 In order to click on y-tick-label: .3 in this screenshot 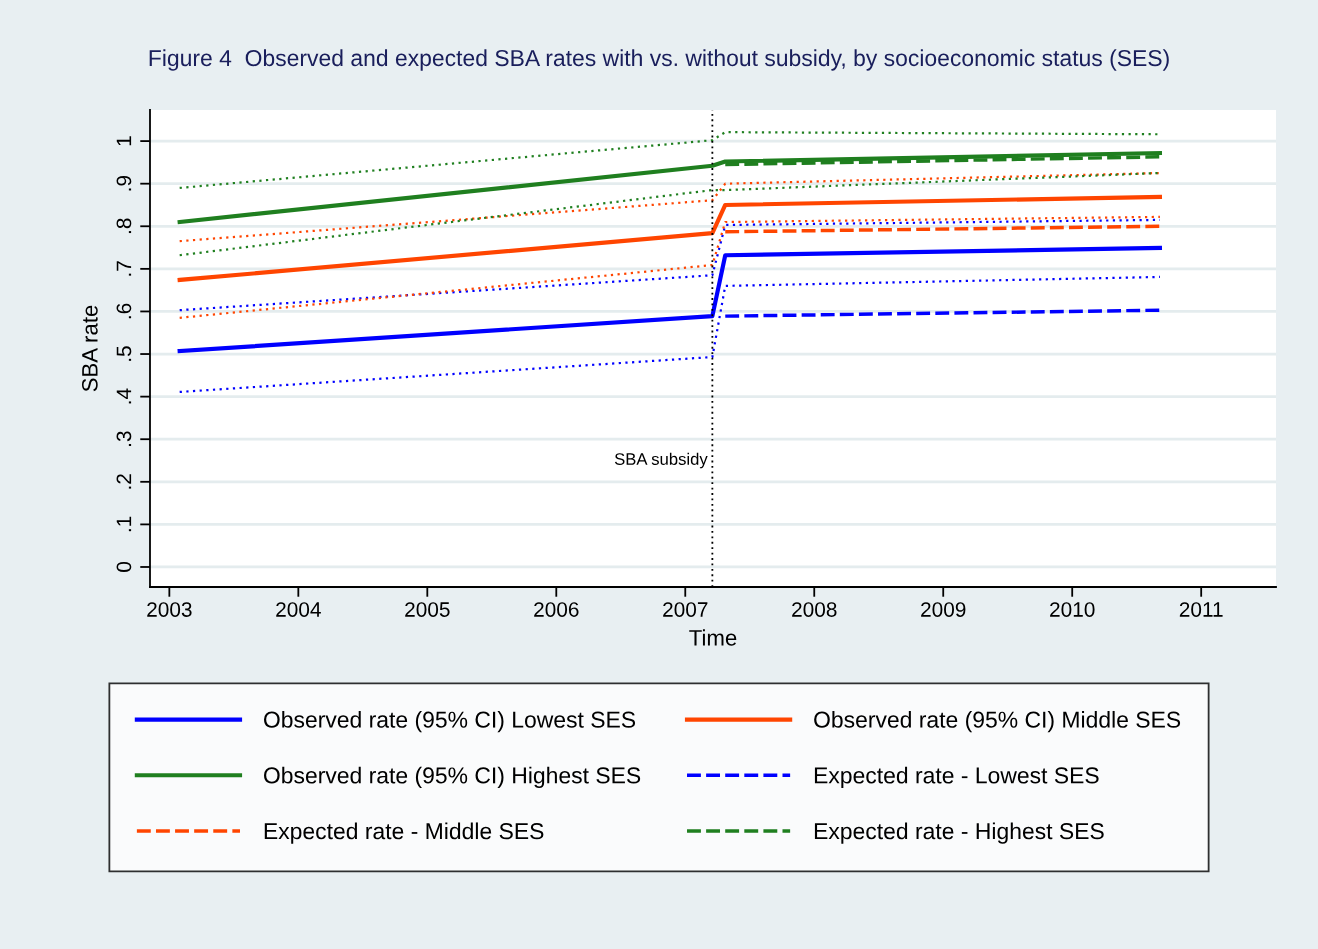, I will do `click(124, 438)`.